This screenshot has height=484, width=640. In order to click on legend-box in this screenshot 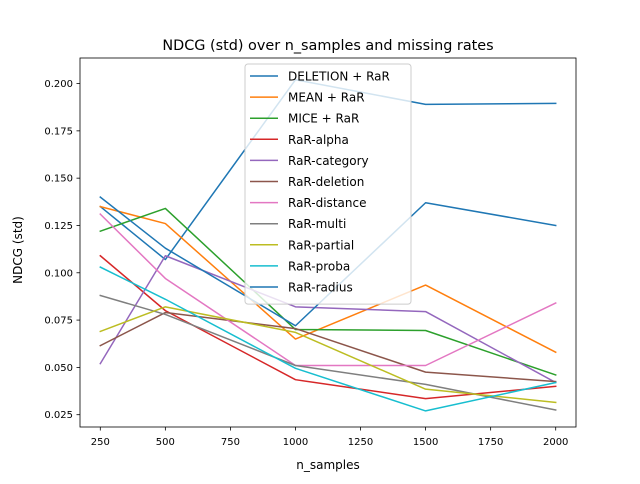, I will do `click(328, 184)`.